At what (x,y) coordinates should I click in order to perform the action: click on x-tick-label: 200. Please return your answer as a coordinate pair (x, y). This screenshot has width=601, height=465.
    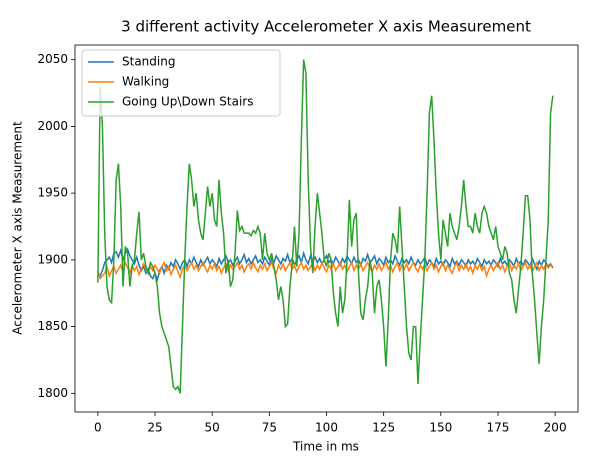
    Looking at the image, I should click on (555, 428).